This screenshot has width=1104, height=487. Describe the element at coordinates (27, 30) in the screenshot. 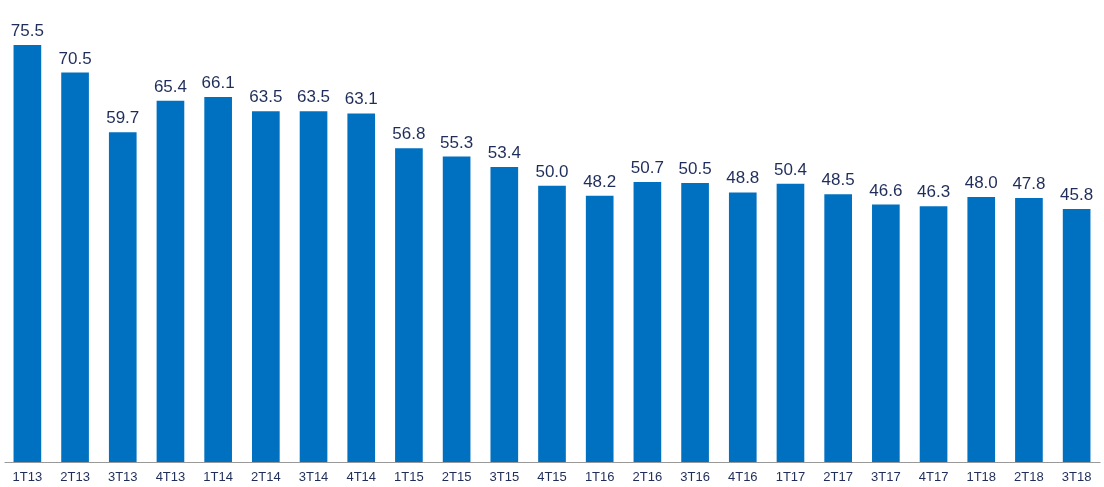

I see `data-label: 75.5` at that location.